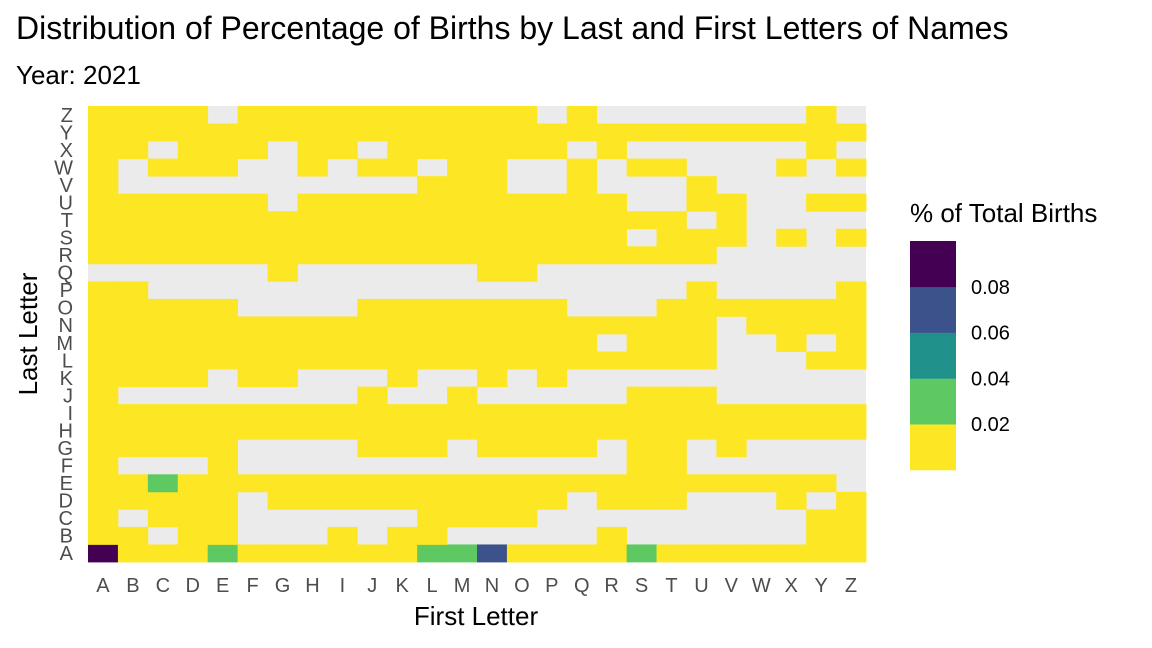  What do you see at coordinates (522, 518) in the screenshot?
I see `heatmap-cell-O-C` at bounding box center [522, 518].